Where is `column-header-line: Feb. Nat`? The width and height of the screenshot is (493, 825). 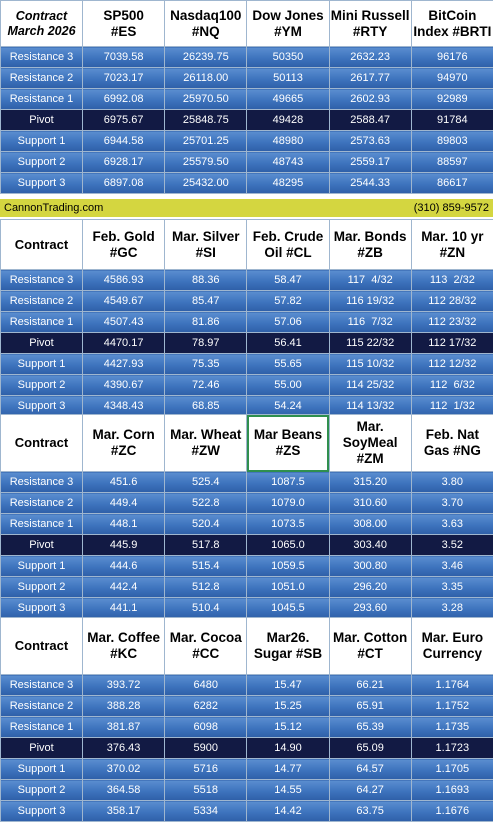 column-header-line: Feb. Nat is located at coordinates (452, 434).